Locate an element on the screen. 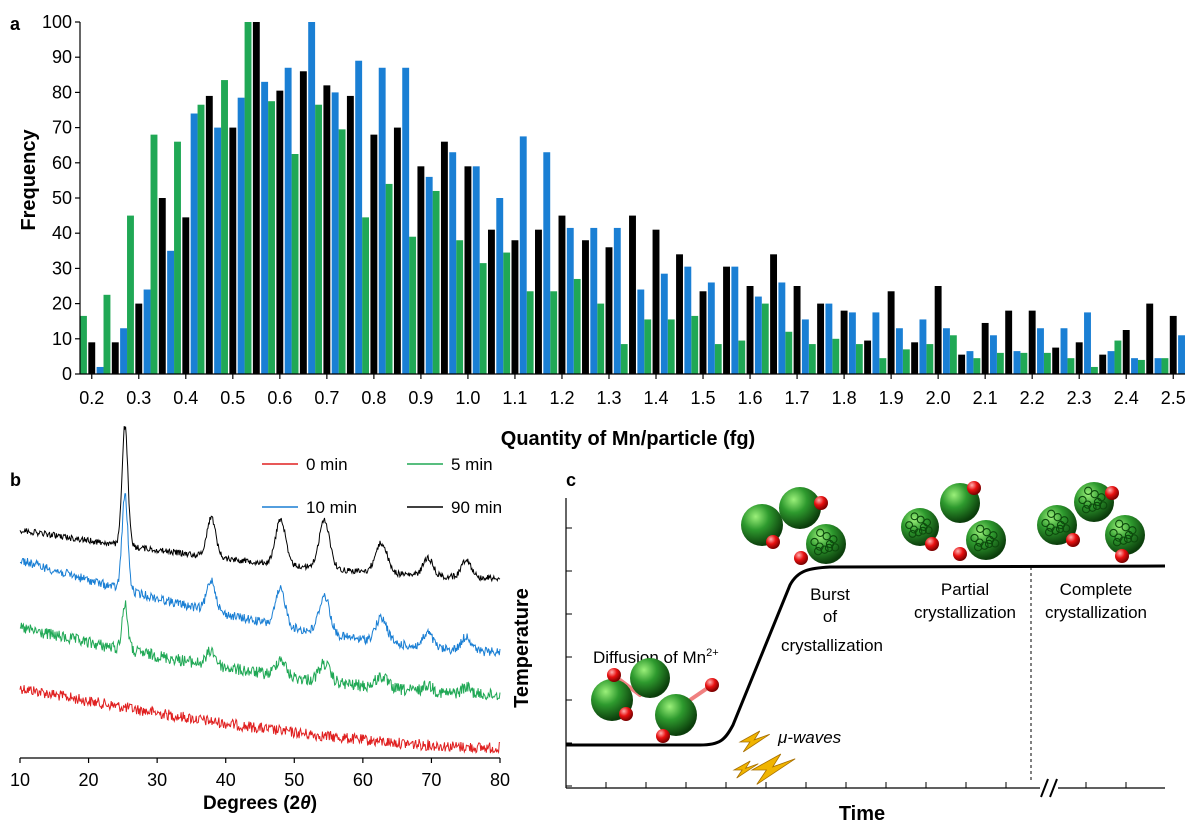 This screenshot has width=1189, height=824. x-tick-label: 1.8 is located at coordinates (844, 398).